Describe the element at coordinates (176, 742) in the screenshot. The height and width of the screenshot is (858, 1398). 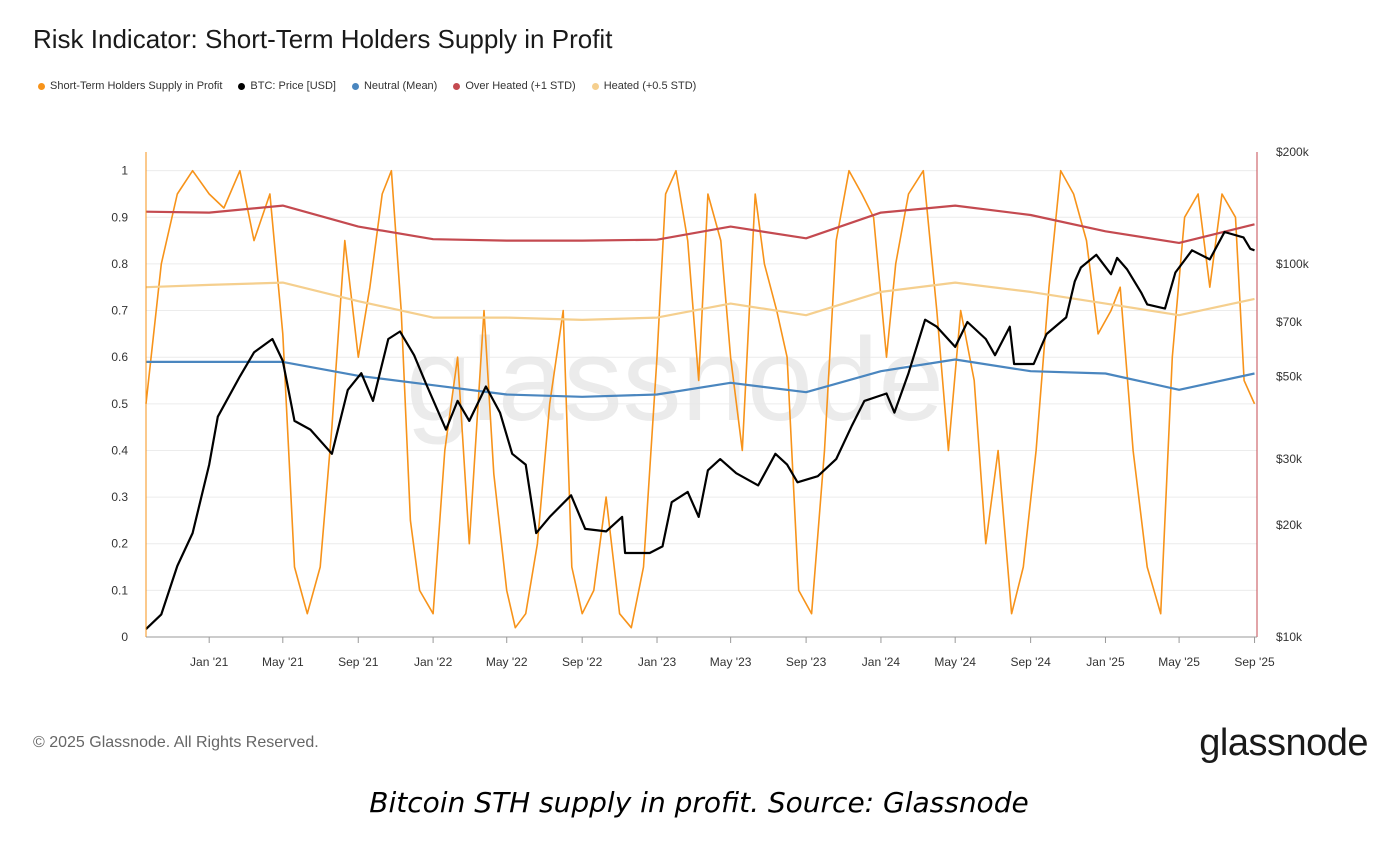
I see `copyright-text: © 2025 Glassnode. All Rights Reserved.` at that location.